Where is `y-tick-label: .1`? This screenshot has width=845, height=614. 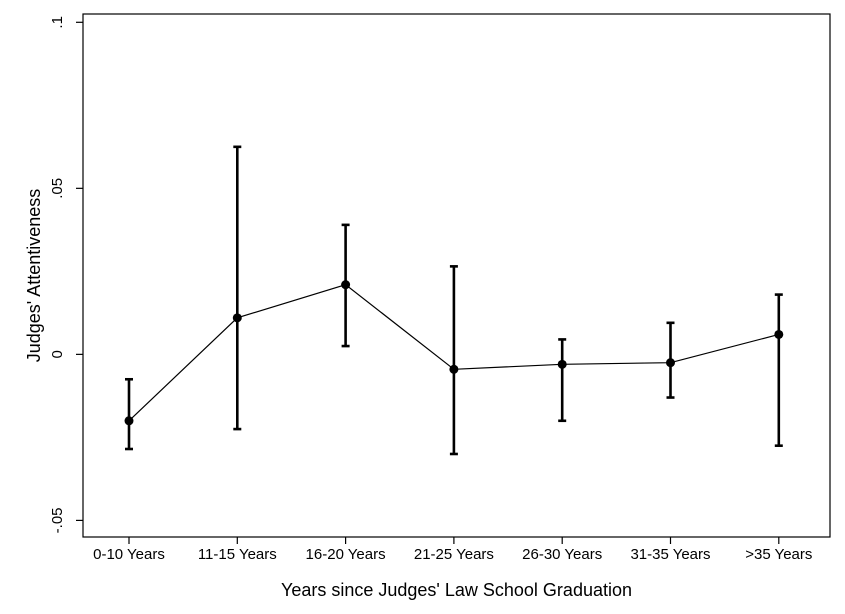 y-tick-label: .1 is located at coordinates (57, 22).